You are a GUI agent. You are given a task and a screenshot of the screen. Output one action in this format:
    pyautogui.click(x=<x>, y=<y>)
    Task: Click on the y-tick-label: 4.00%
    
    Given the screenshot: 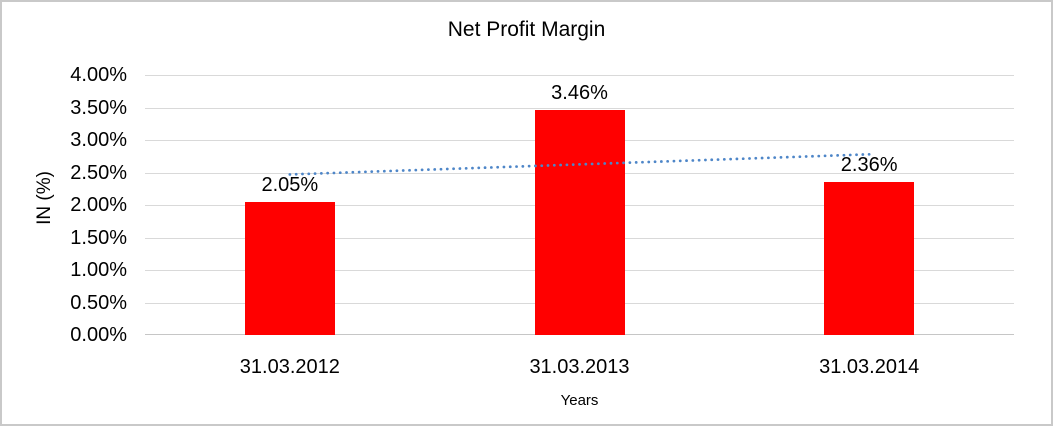 What is the action you would take?
    pyautogui.click(x=98, y=75)
    